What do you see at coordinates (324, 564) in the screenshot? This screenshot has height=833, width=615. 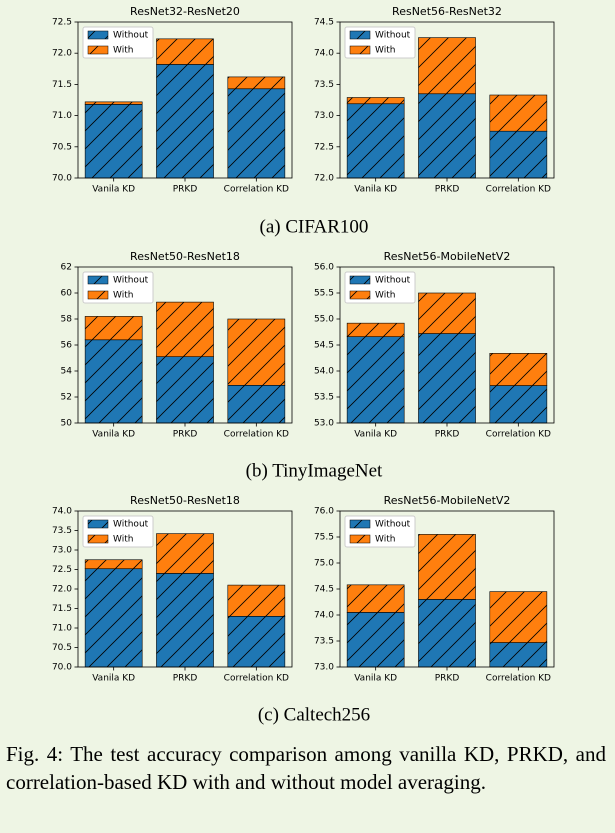 I see `y-tick-label: 75.0` at bounding box center [324, 564].